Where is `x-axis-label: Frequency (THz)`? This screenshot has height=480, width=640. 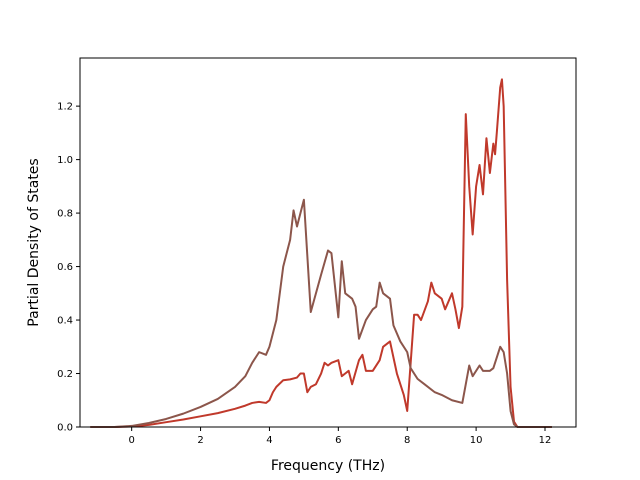
x-axis-label: Frequency (THz) is located at coordinates (328, 466).